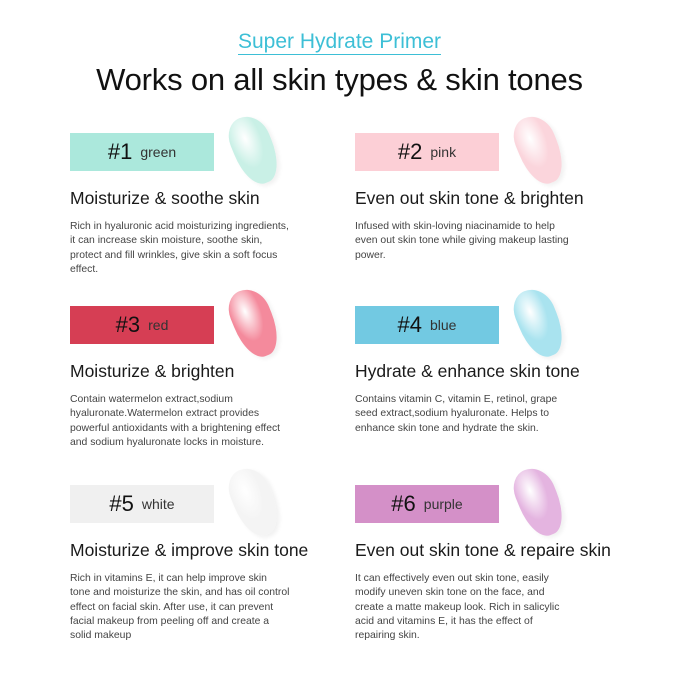 This screenshot has width=679, height=679. Describe the element at coordinates (128, 324) in the screenshot. I see `shade-number: #3` at that location.